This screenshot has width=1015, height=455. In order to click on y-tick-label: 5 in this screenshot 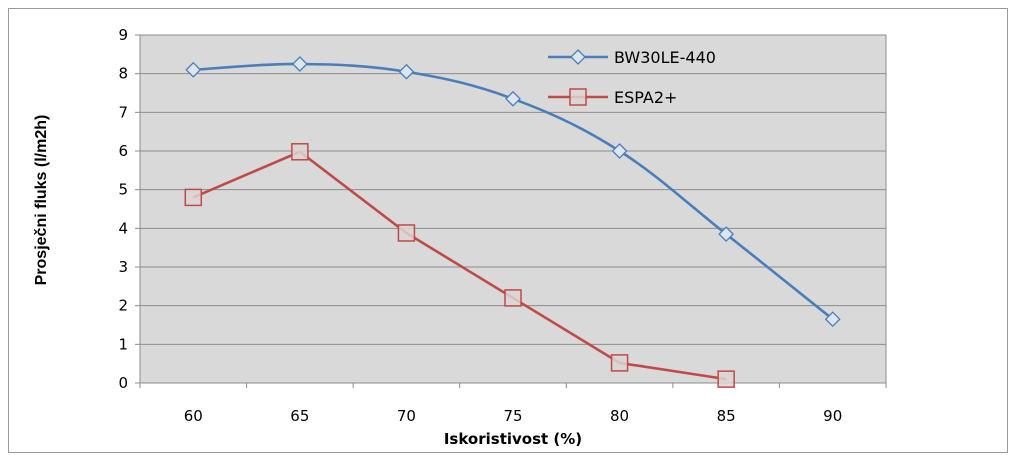, I will do `click(123, 190)`.